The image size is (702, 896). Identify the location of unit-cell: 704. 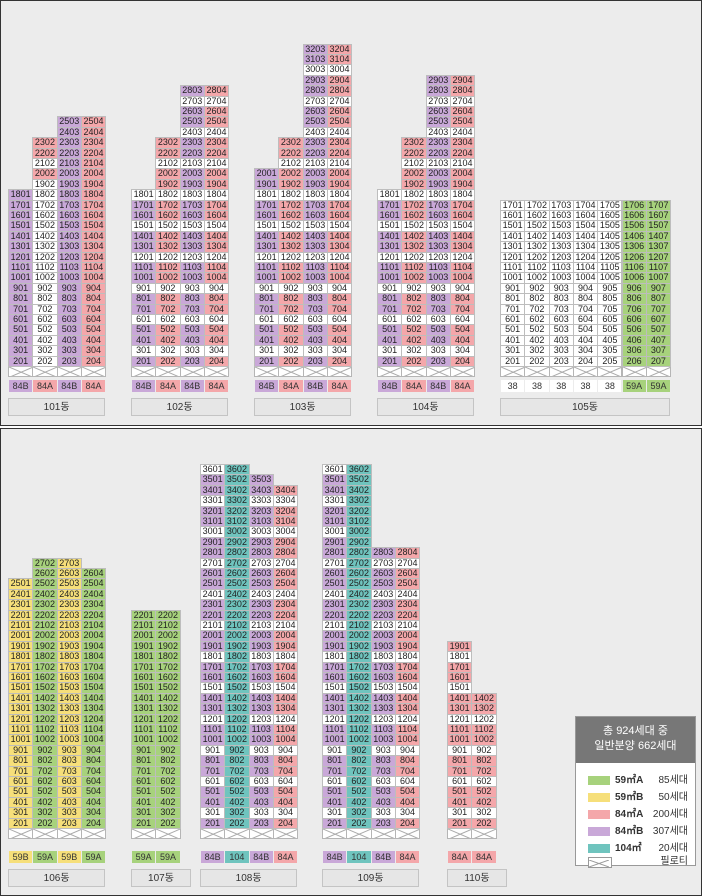
(285, 771).